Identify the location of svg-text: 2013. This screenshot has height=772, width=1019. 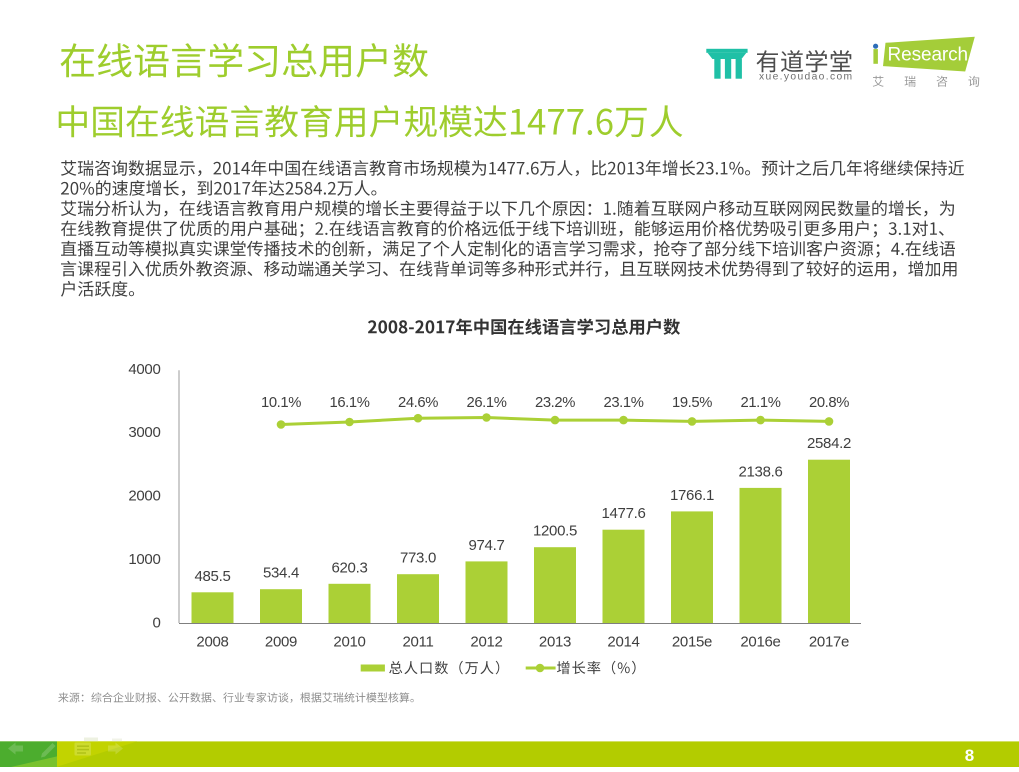
(555, 641).